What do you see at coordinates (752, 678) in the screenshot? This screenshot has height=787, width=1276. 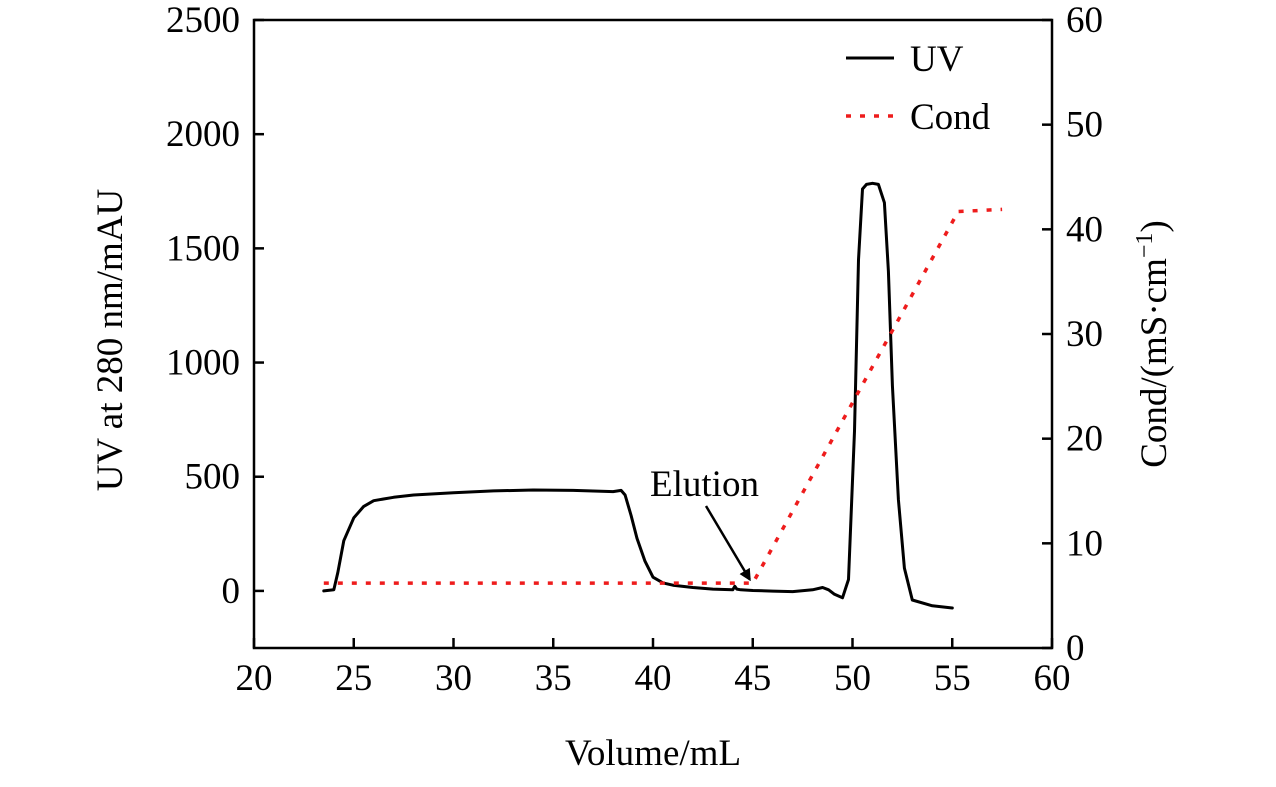 I see `x-tick-label: 45` at bounding box center [752, 678].